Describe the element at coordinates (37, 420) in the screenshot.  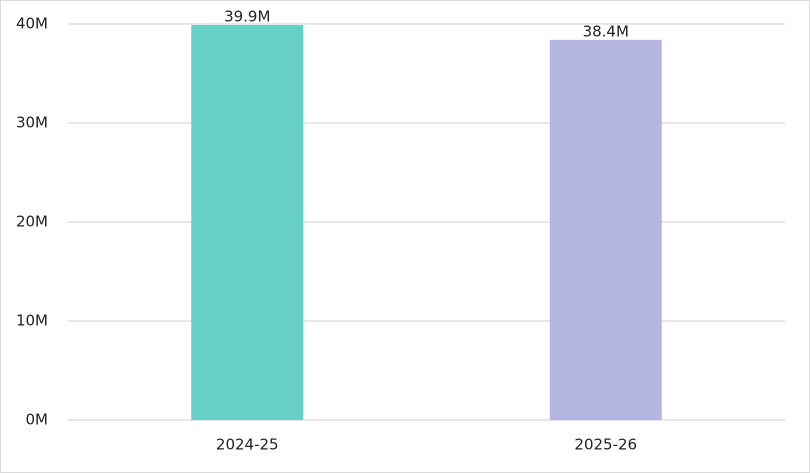
I see `y-tick-label: 0M` at that location.